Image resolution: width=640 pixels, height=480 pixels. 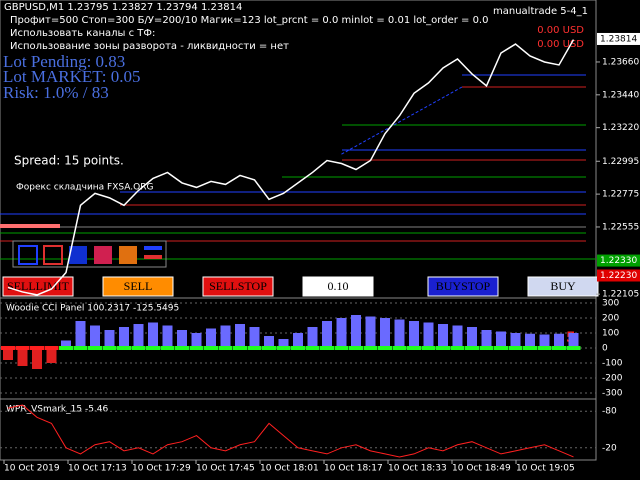 I want to click on time-label: 10 Oct 18:49, so click(x=481, y=469).